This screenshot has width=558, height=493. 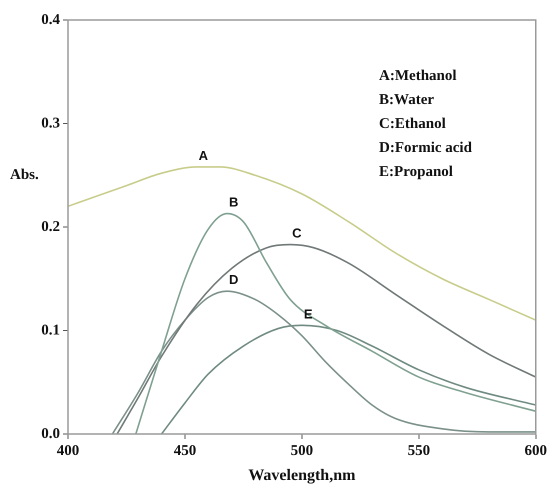 What do you see at coordinates (50, 226) in the screenshot?
I see `y-tick-label: 0.2` at bounding box center [50, 226].